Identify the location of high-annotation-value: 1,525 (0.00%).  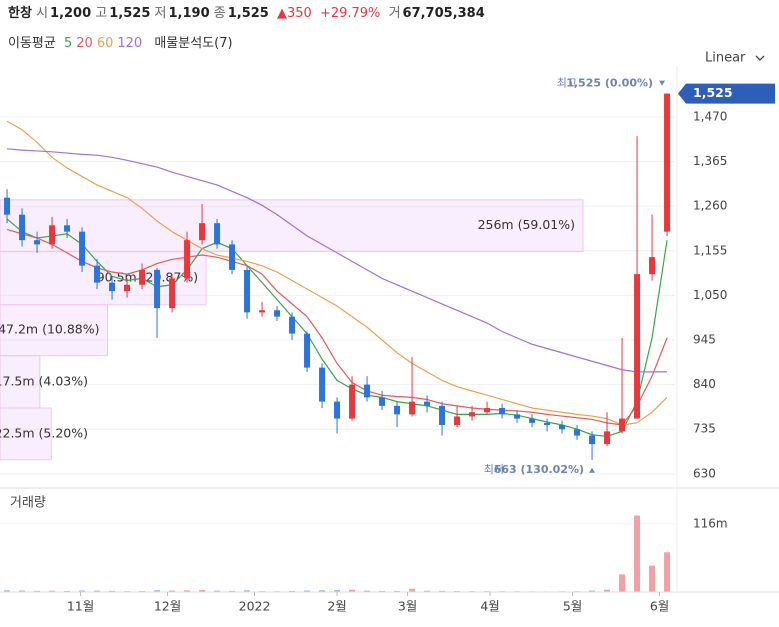
(609, 83).